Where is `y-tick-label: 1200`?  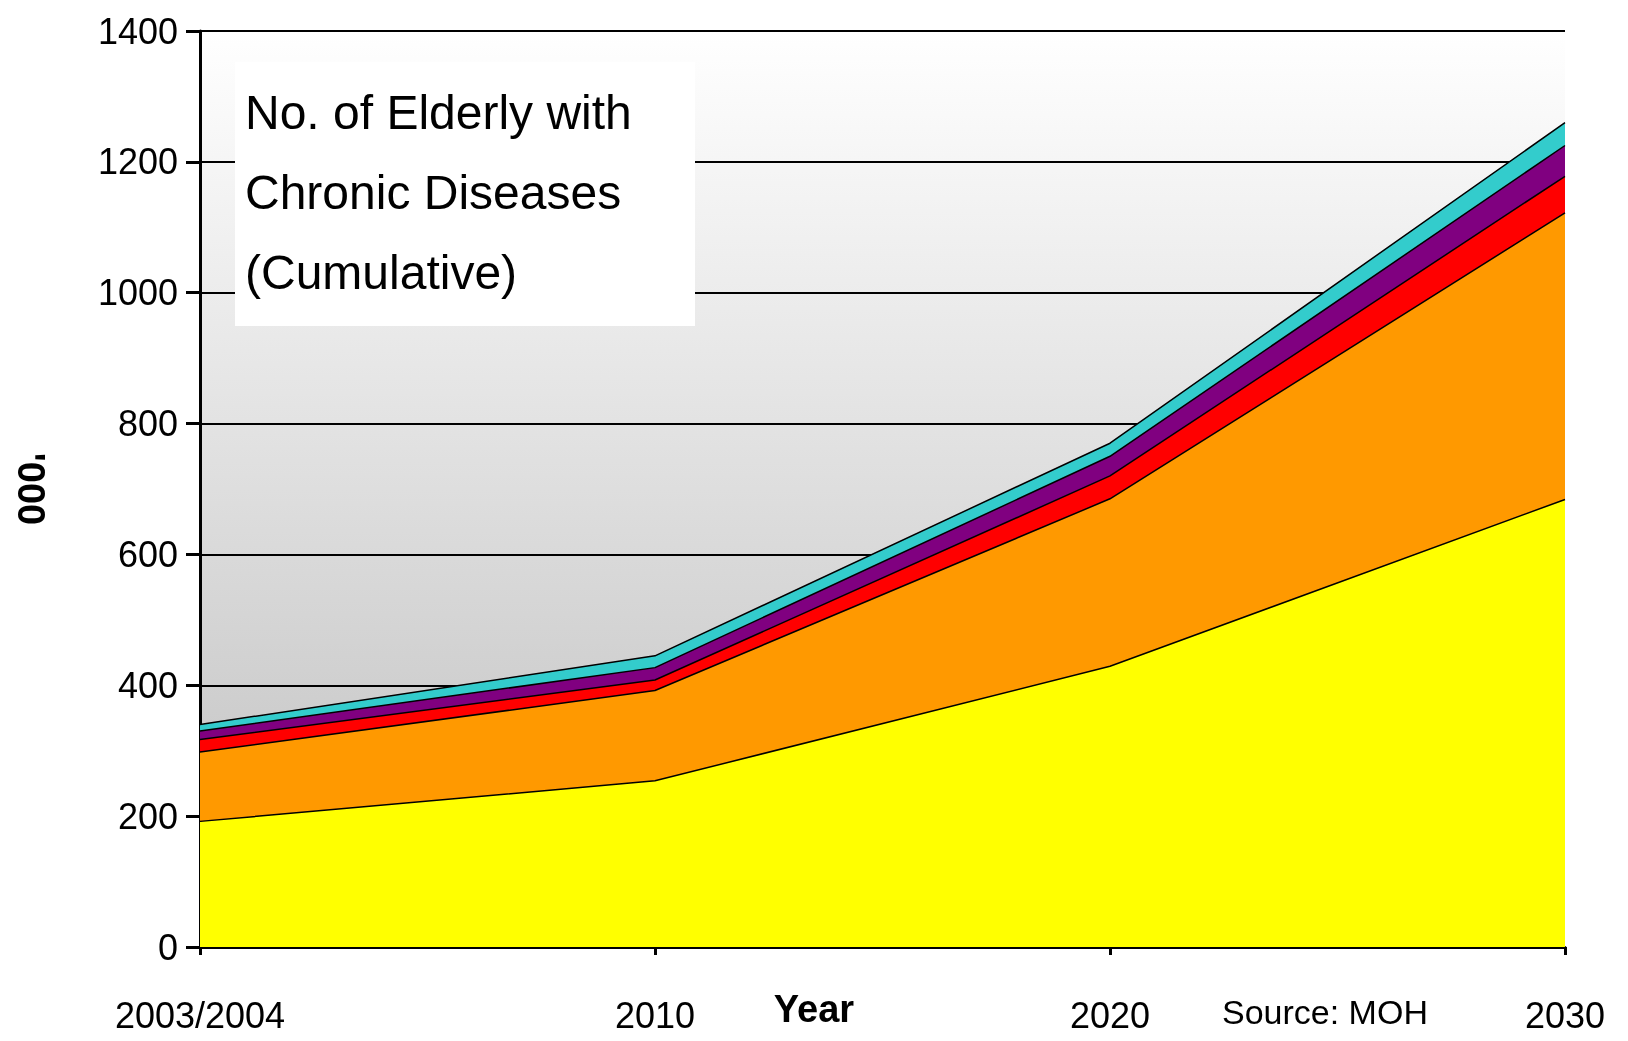
y-tick-label: 1200 is located at coordinates (137, 162).